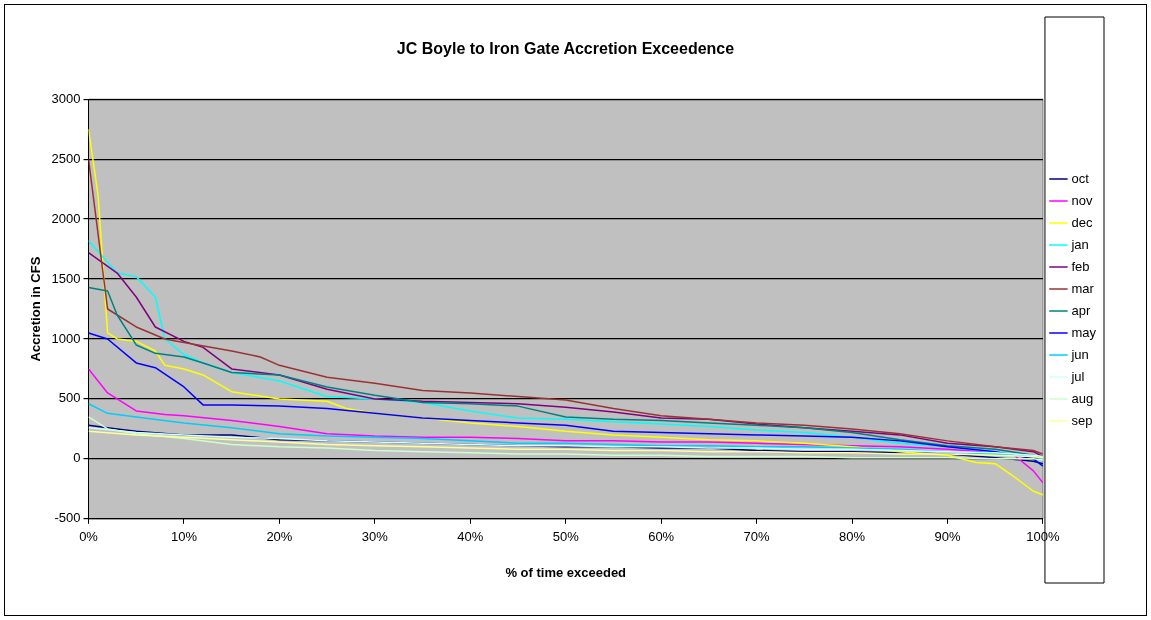 The image size is (1151, 620). I want to click on y-tick-label: 2000, so click(66, 218).